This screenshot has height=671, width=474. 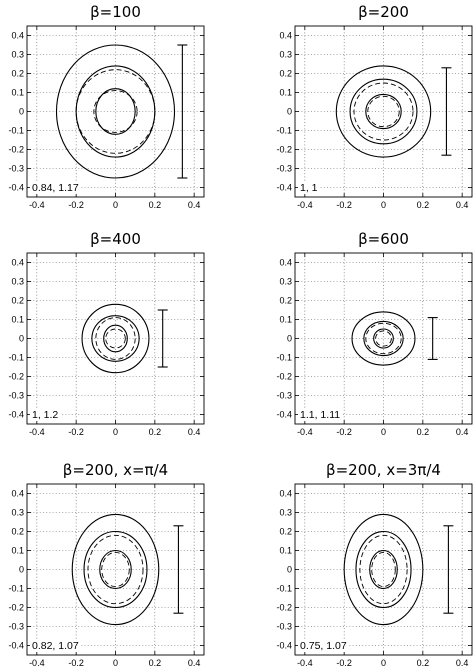 I want to click on panel-annotation: 0.75, 1.07, so click(x=323, y=646).